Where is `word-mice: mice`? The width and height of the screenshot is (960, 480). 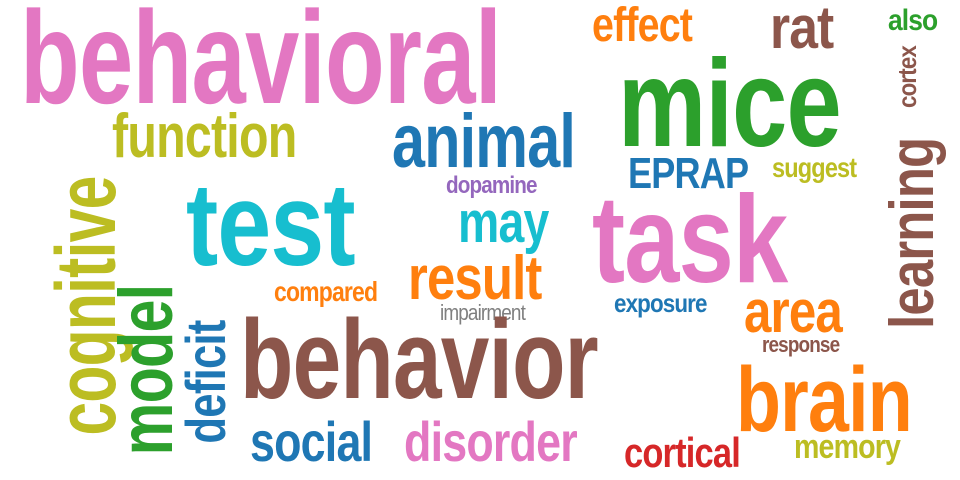 word-mice: mice is located at coordinates (730, 104).